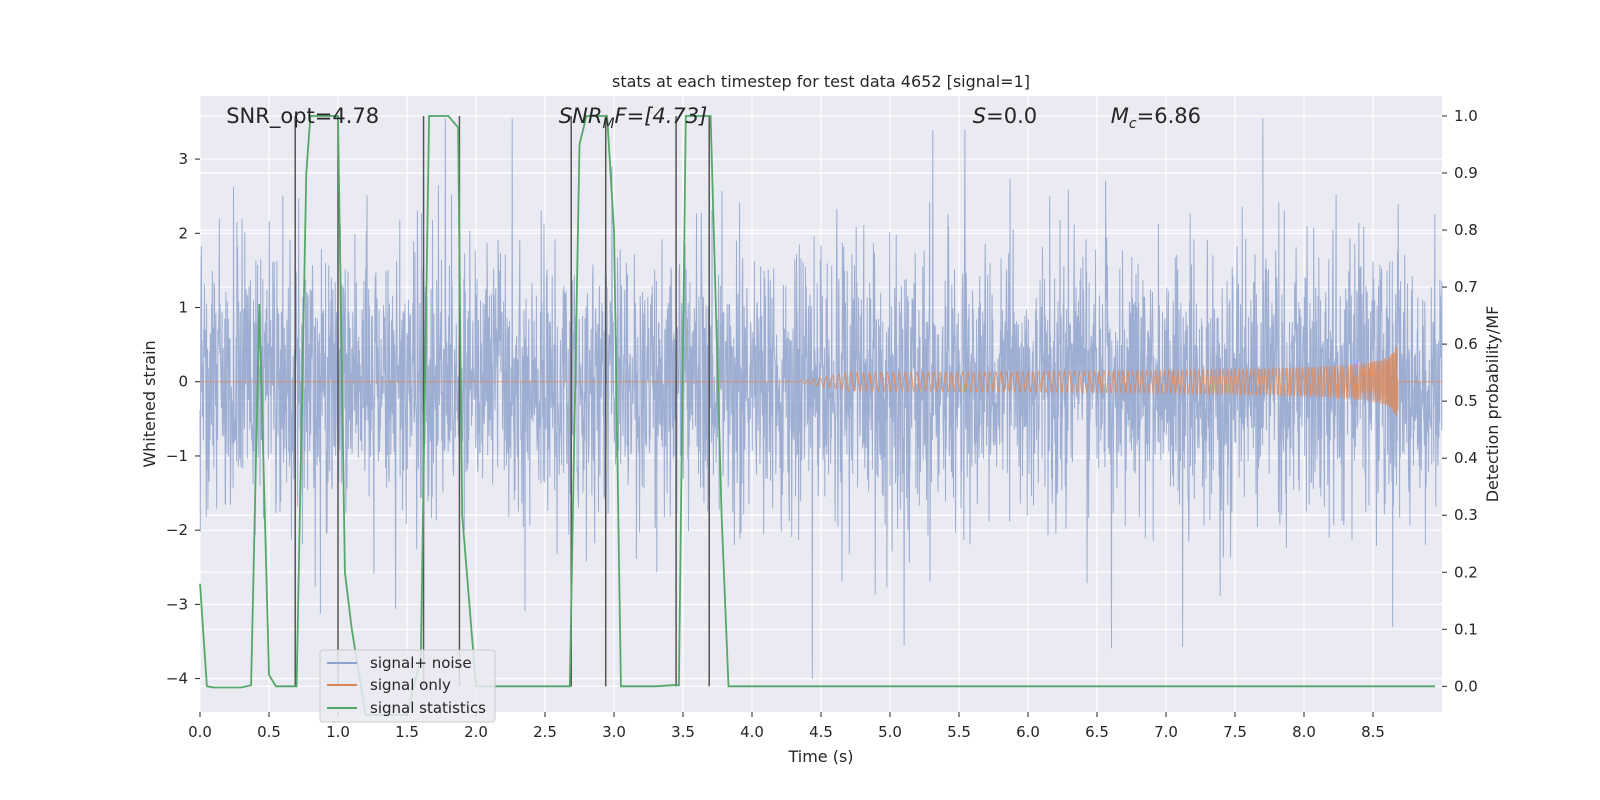 The width and height of the screenshot is (1600, 800). Describe the element at coordinates (428, 708) in the screenshot. I see `legend-label-signal-statistics: signal statistics` at that location.